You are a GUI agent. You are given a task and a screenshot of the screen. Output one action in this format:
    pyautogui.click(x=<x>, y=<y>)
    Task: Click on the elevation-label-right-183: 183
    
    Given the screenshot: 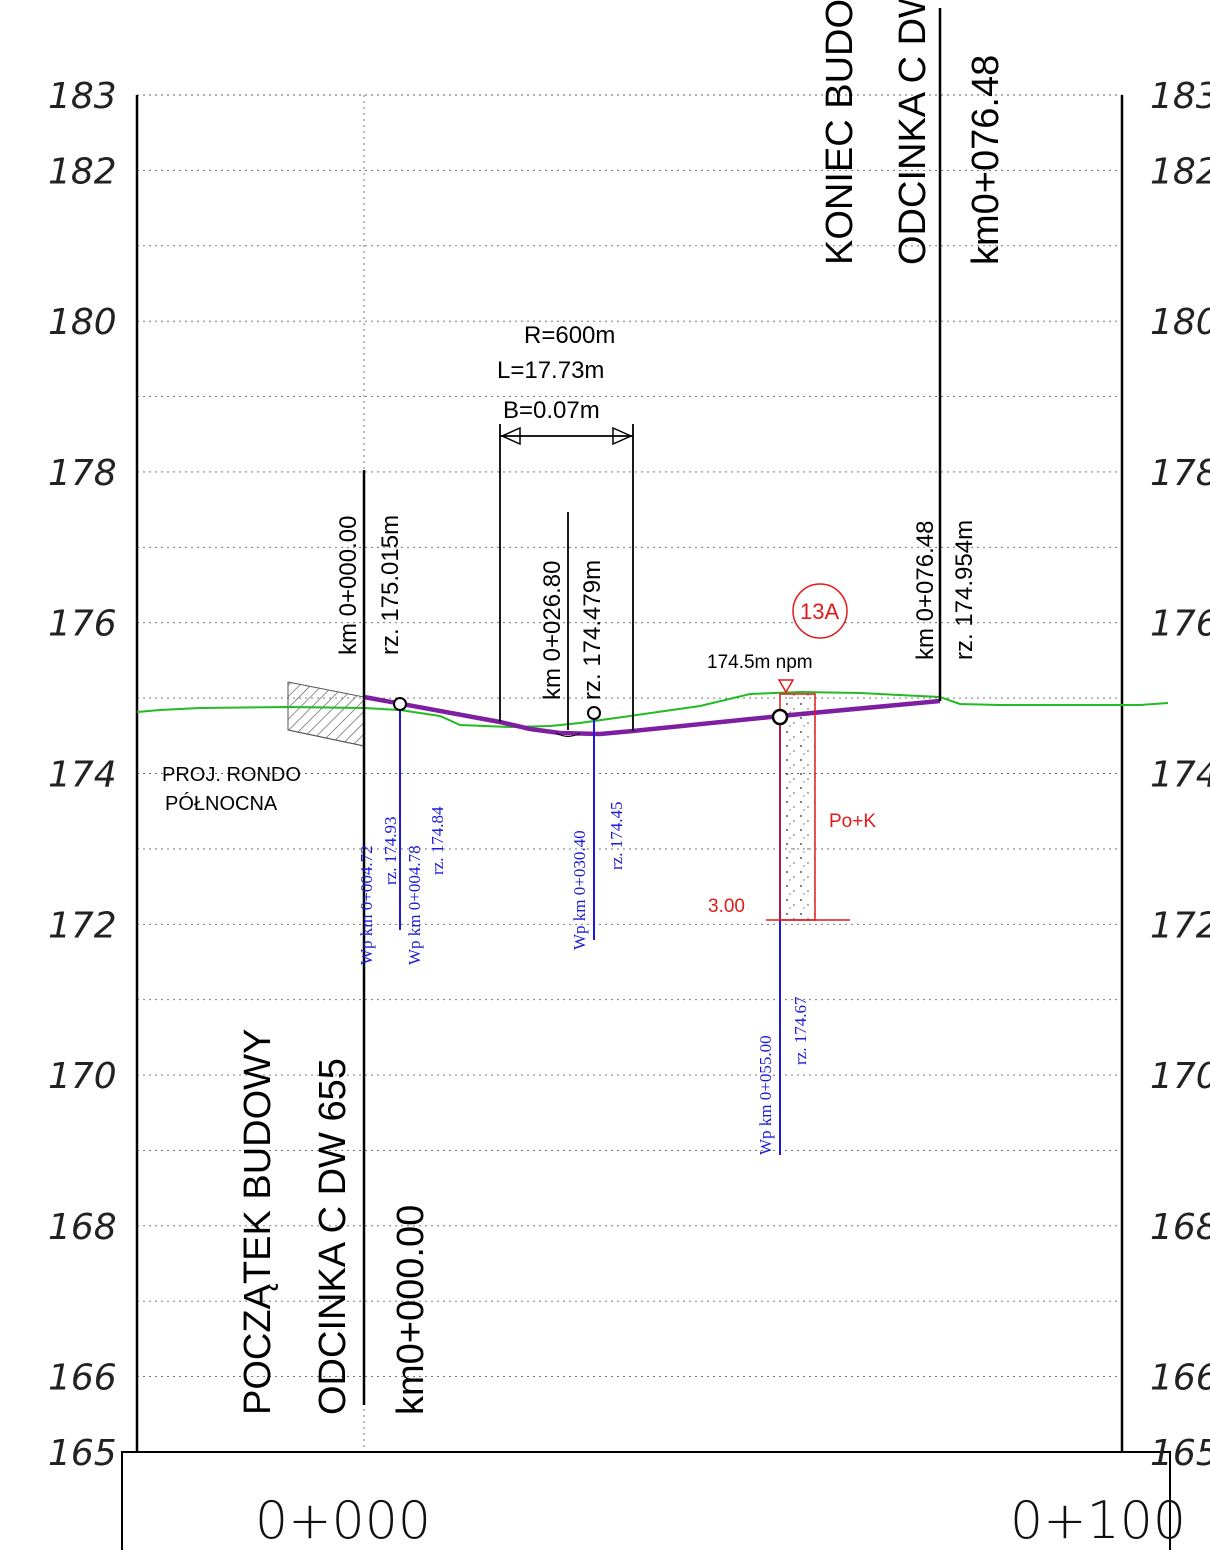 What is the action you would take?
    pyautogui.click(x=1180, y=96)
    